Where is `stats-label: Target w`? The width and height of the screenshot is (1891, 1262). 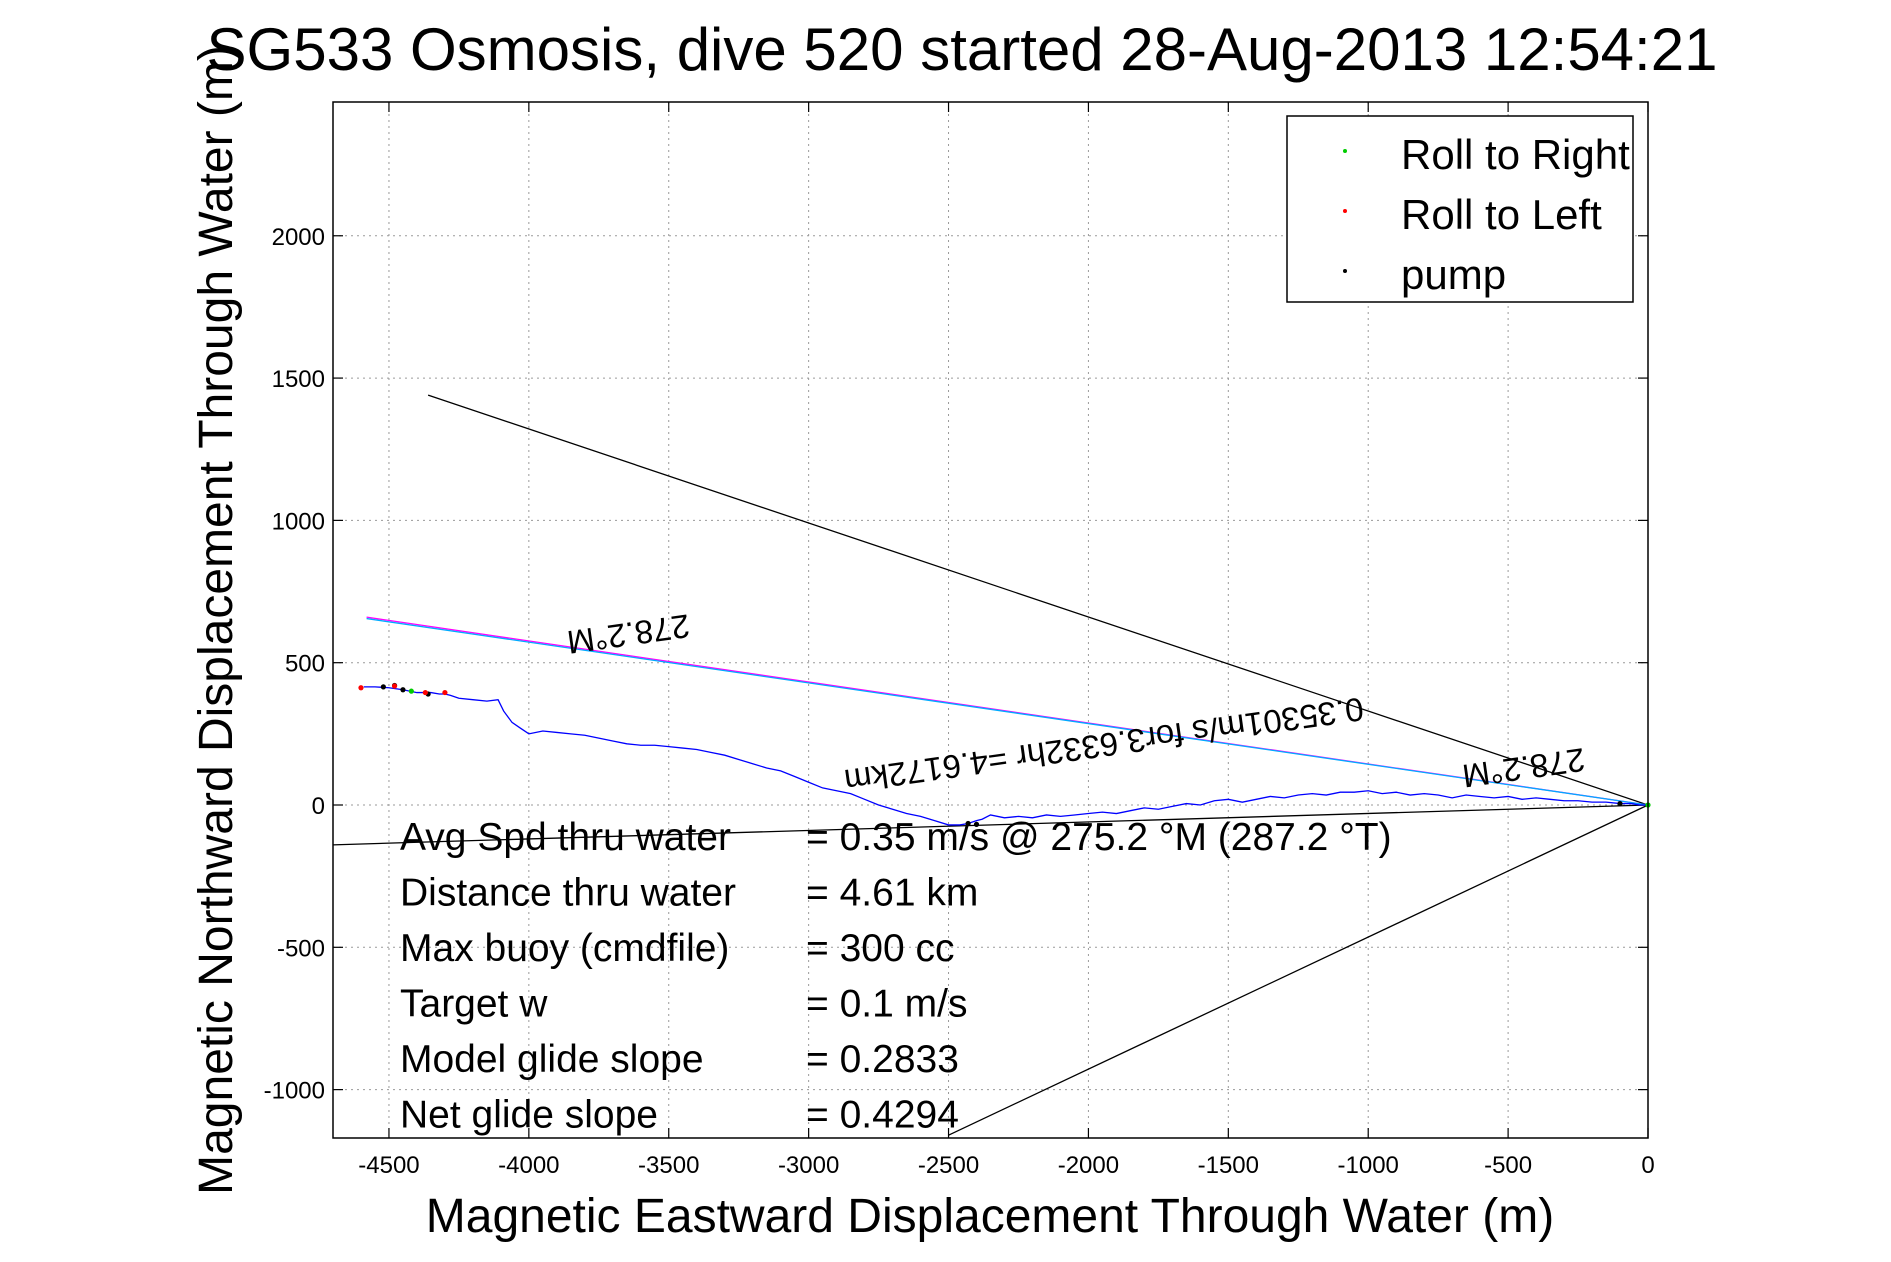
stats-label: Target w is located at coordinates (474, 1004).